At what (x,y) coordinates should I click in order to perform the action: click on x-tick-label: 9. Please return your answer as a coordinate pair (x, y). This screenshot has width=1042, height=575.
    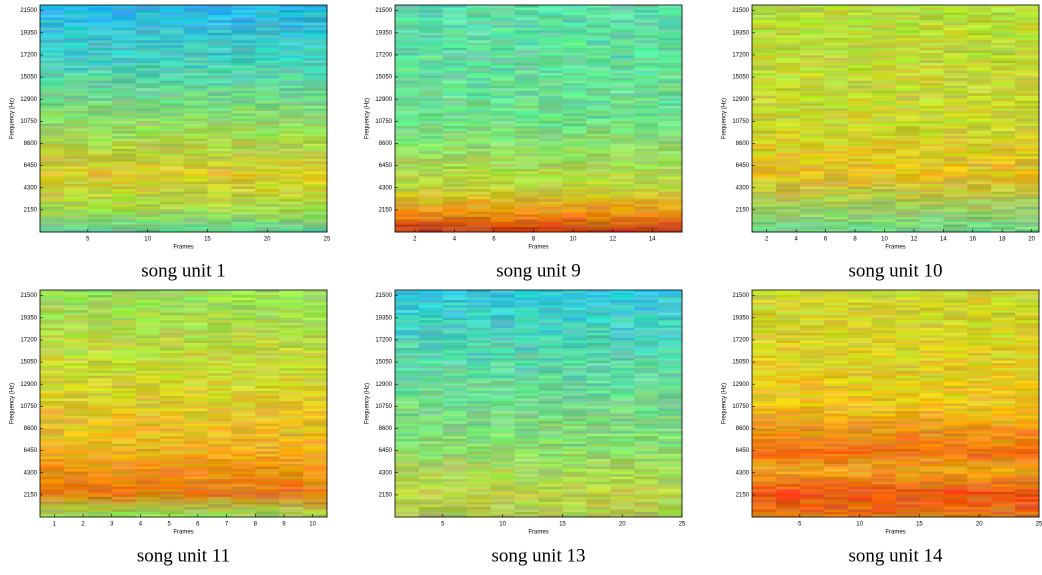
    Looking at the image, I should click on (284, 525).